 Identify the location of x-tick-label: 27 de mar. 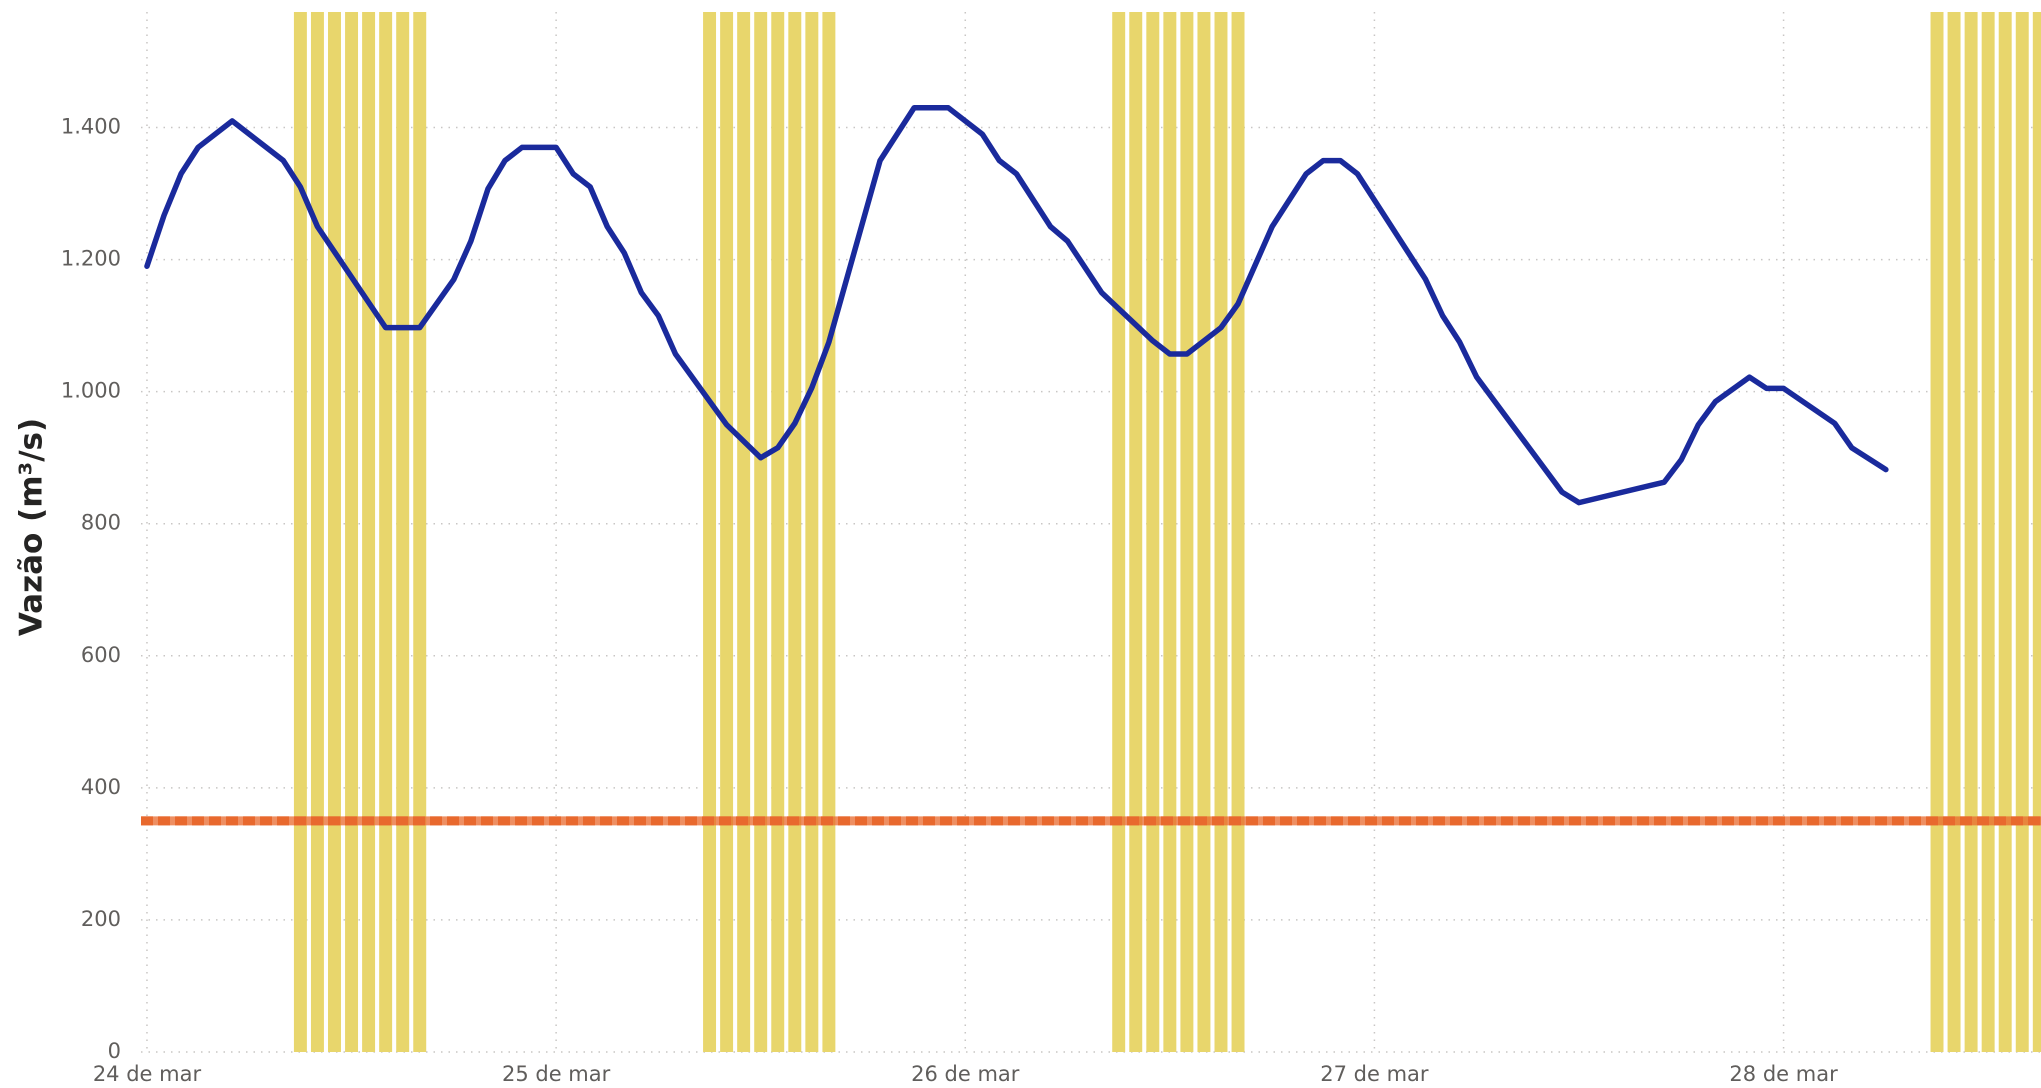
(1374, 1074).